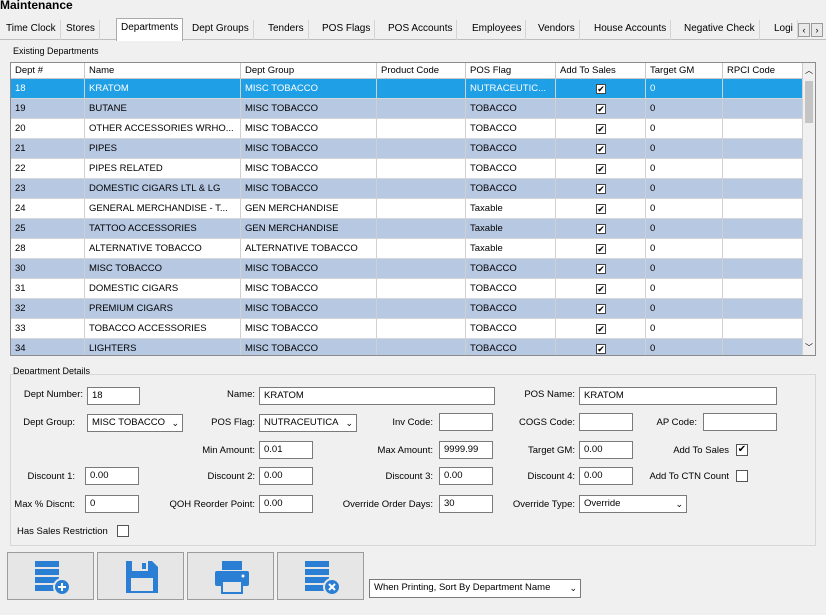  Describe the element at coordinates (407, 347) in the screenshot. I see `table-row: 34 LIGHTERS MISC TOBACCO TOBACCO ✔ 0` at that location.